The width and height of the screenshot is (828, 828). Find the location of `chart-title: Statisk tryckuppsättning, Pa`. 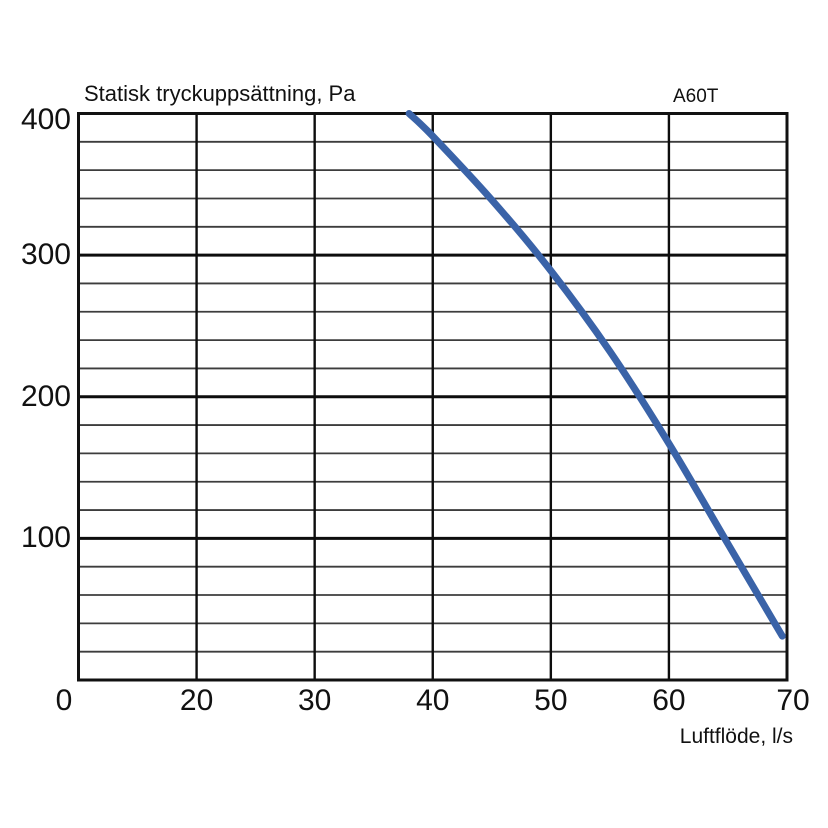

chart-title: Statisk tryckuppsättning, Pa is located at coordinates (220, 93).